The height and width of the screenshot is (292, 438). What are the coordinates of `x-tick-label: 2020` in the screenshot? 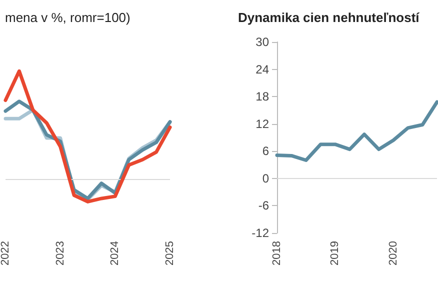 It's located at (393, 253).